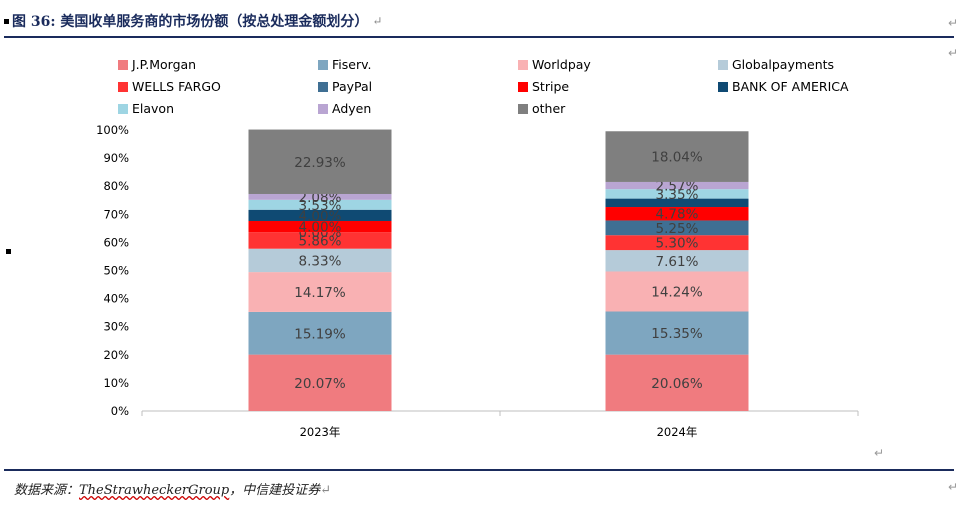 The width and height of the screenshot is (960, 508). Describe the element at coordinates (352, 86) in the screenshot. I see `legend-label: PayPal` at that location.